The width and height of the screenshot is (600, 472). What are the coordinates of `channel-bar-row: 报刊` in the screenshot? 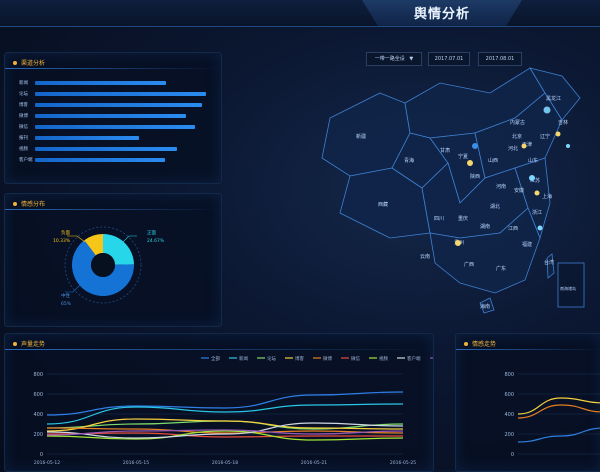 It's located at (119, 139).